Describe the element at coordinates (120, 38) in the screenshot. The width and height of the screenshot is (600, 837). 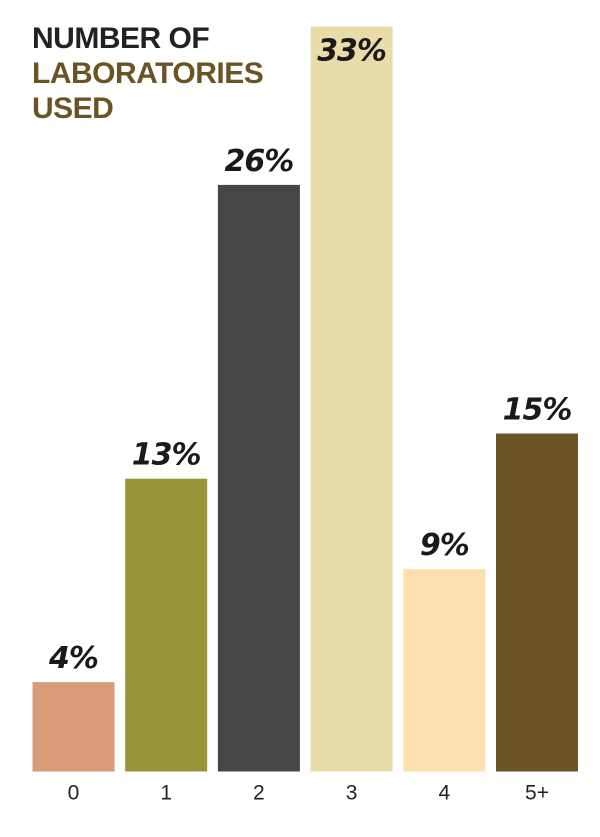
I see `chart-title: NUMBER OF` at that location.